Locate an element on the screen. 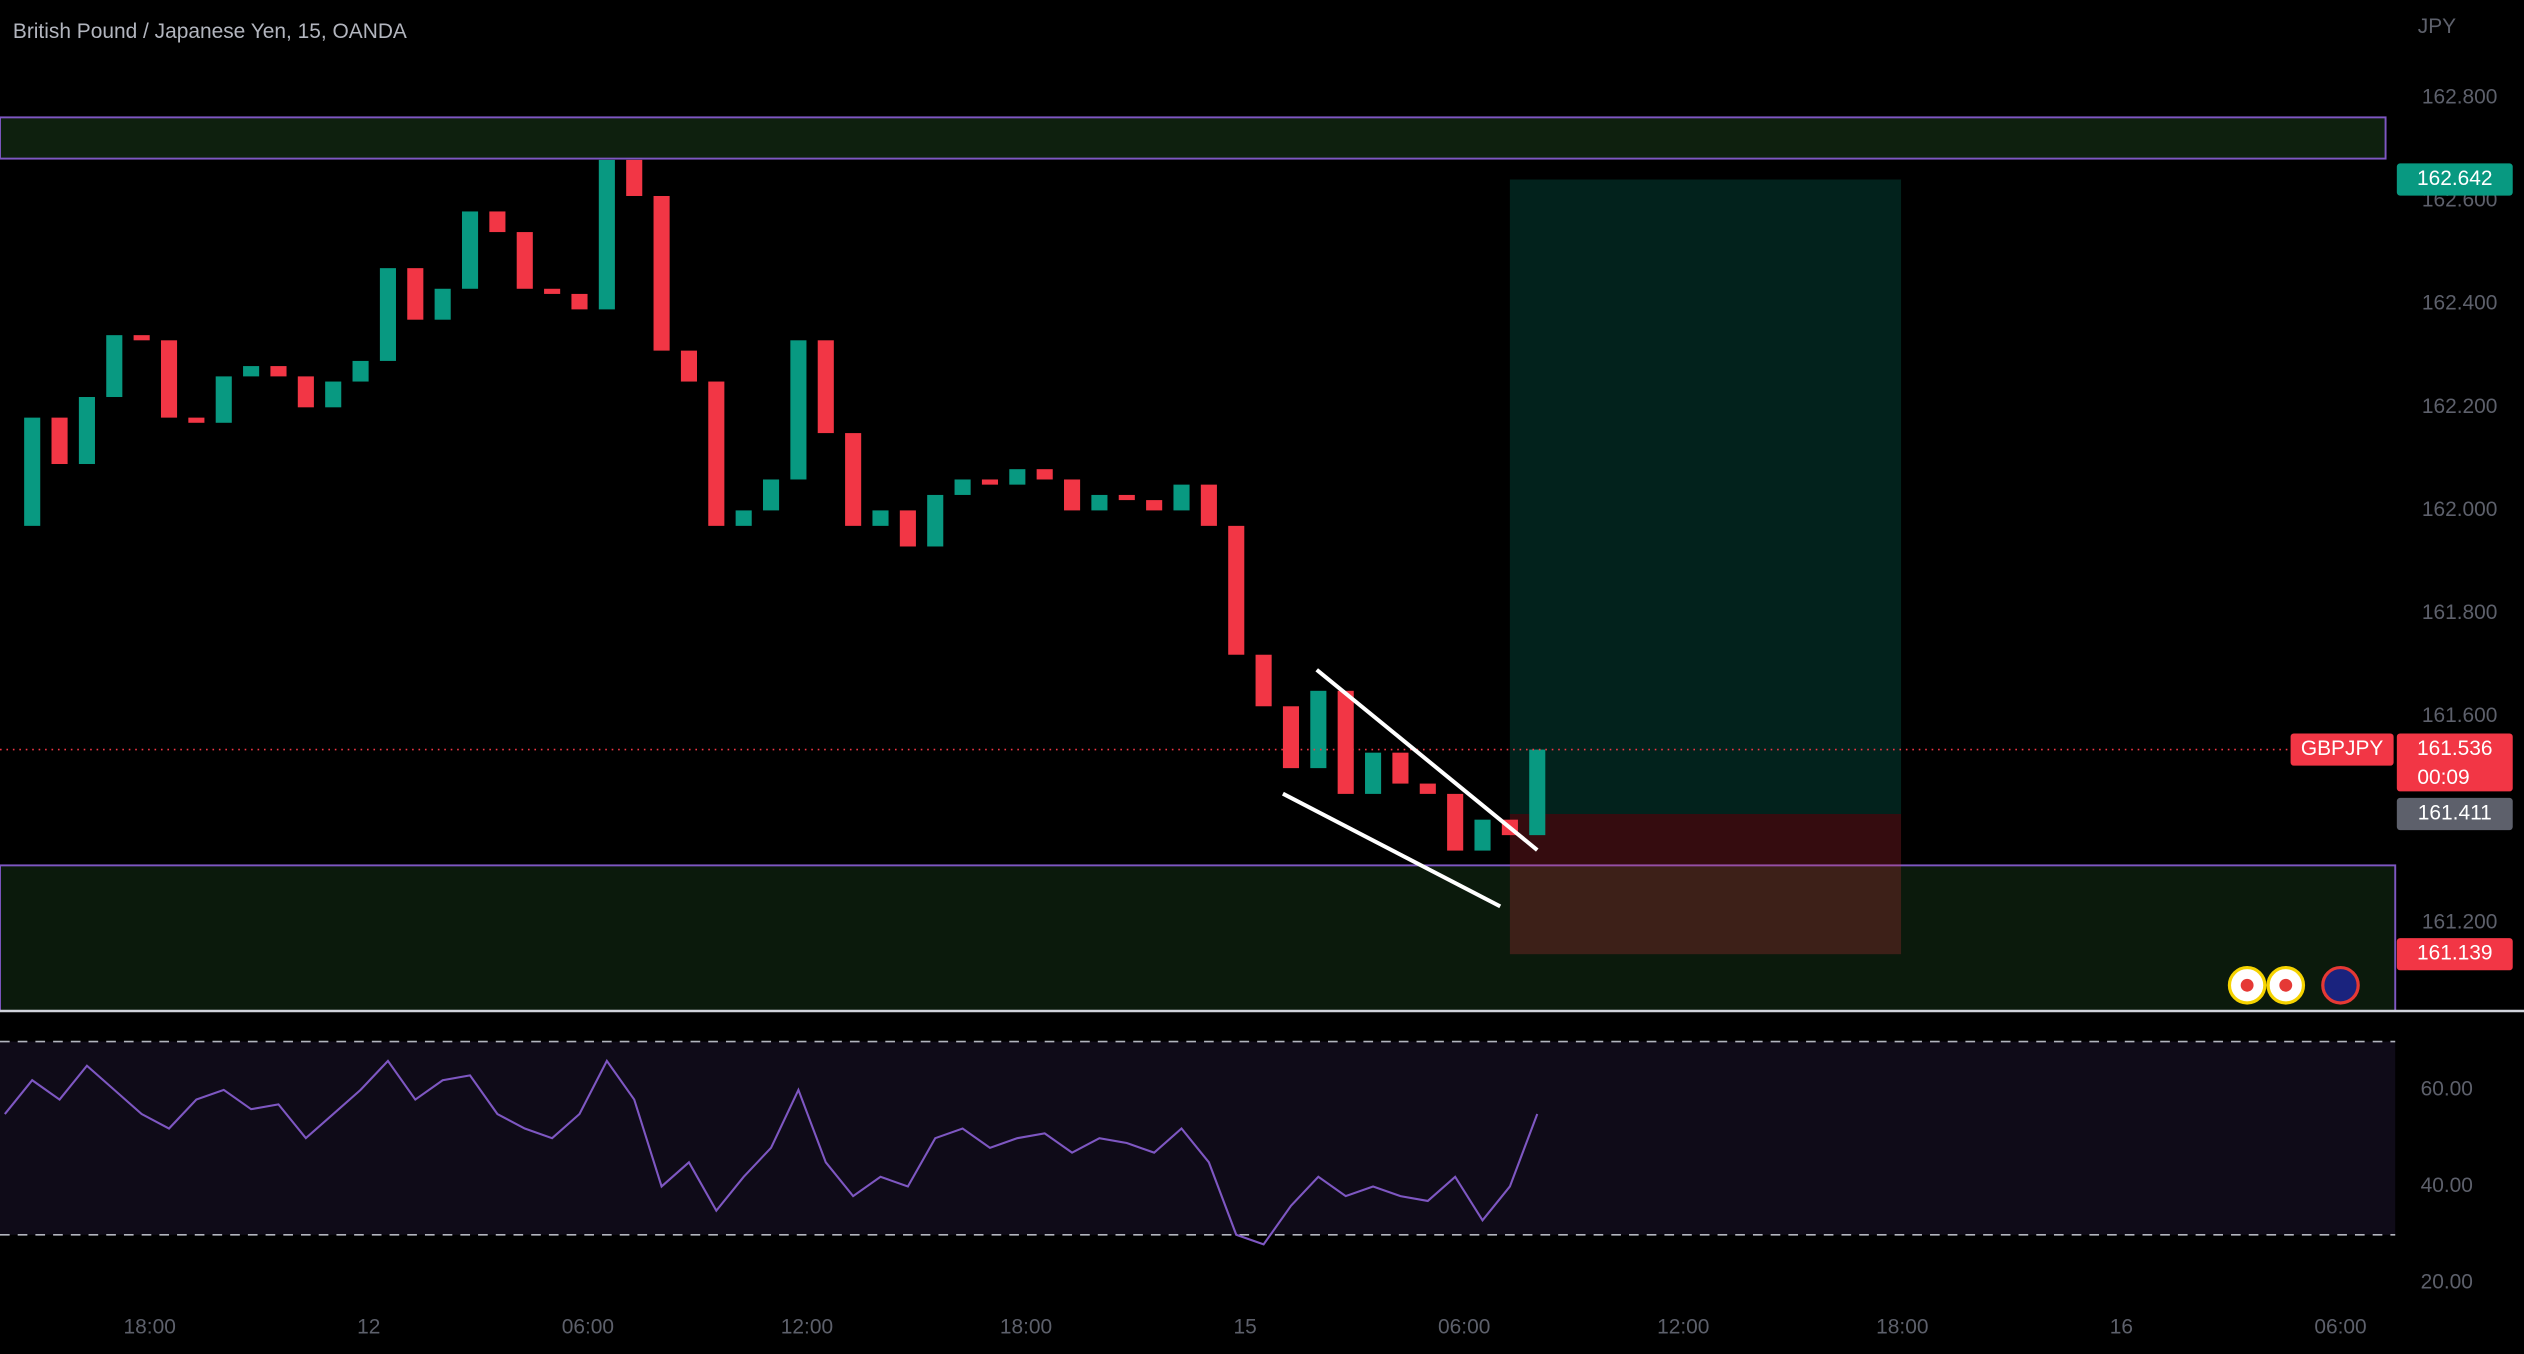  stop-zone is located at coordinates (1705, 884).